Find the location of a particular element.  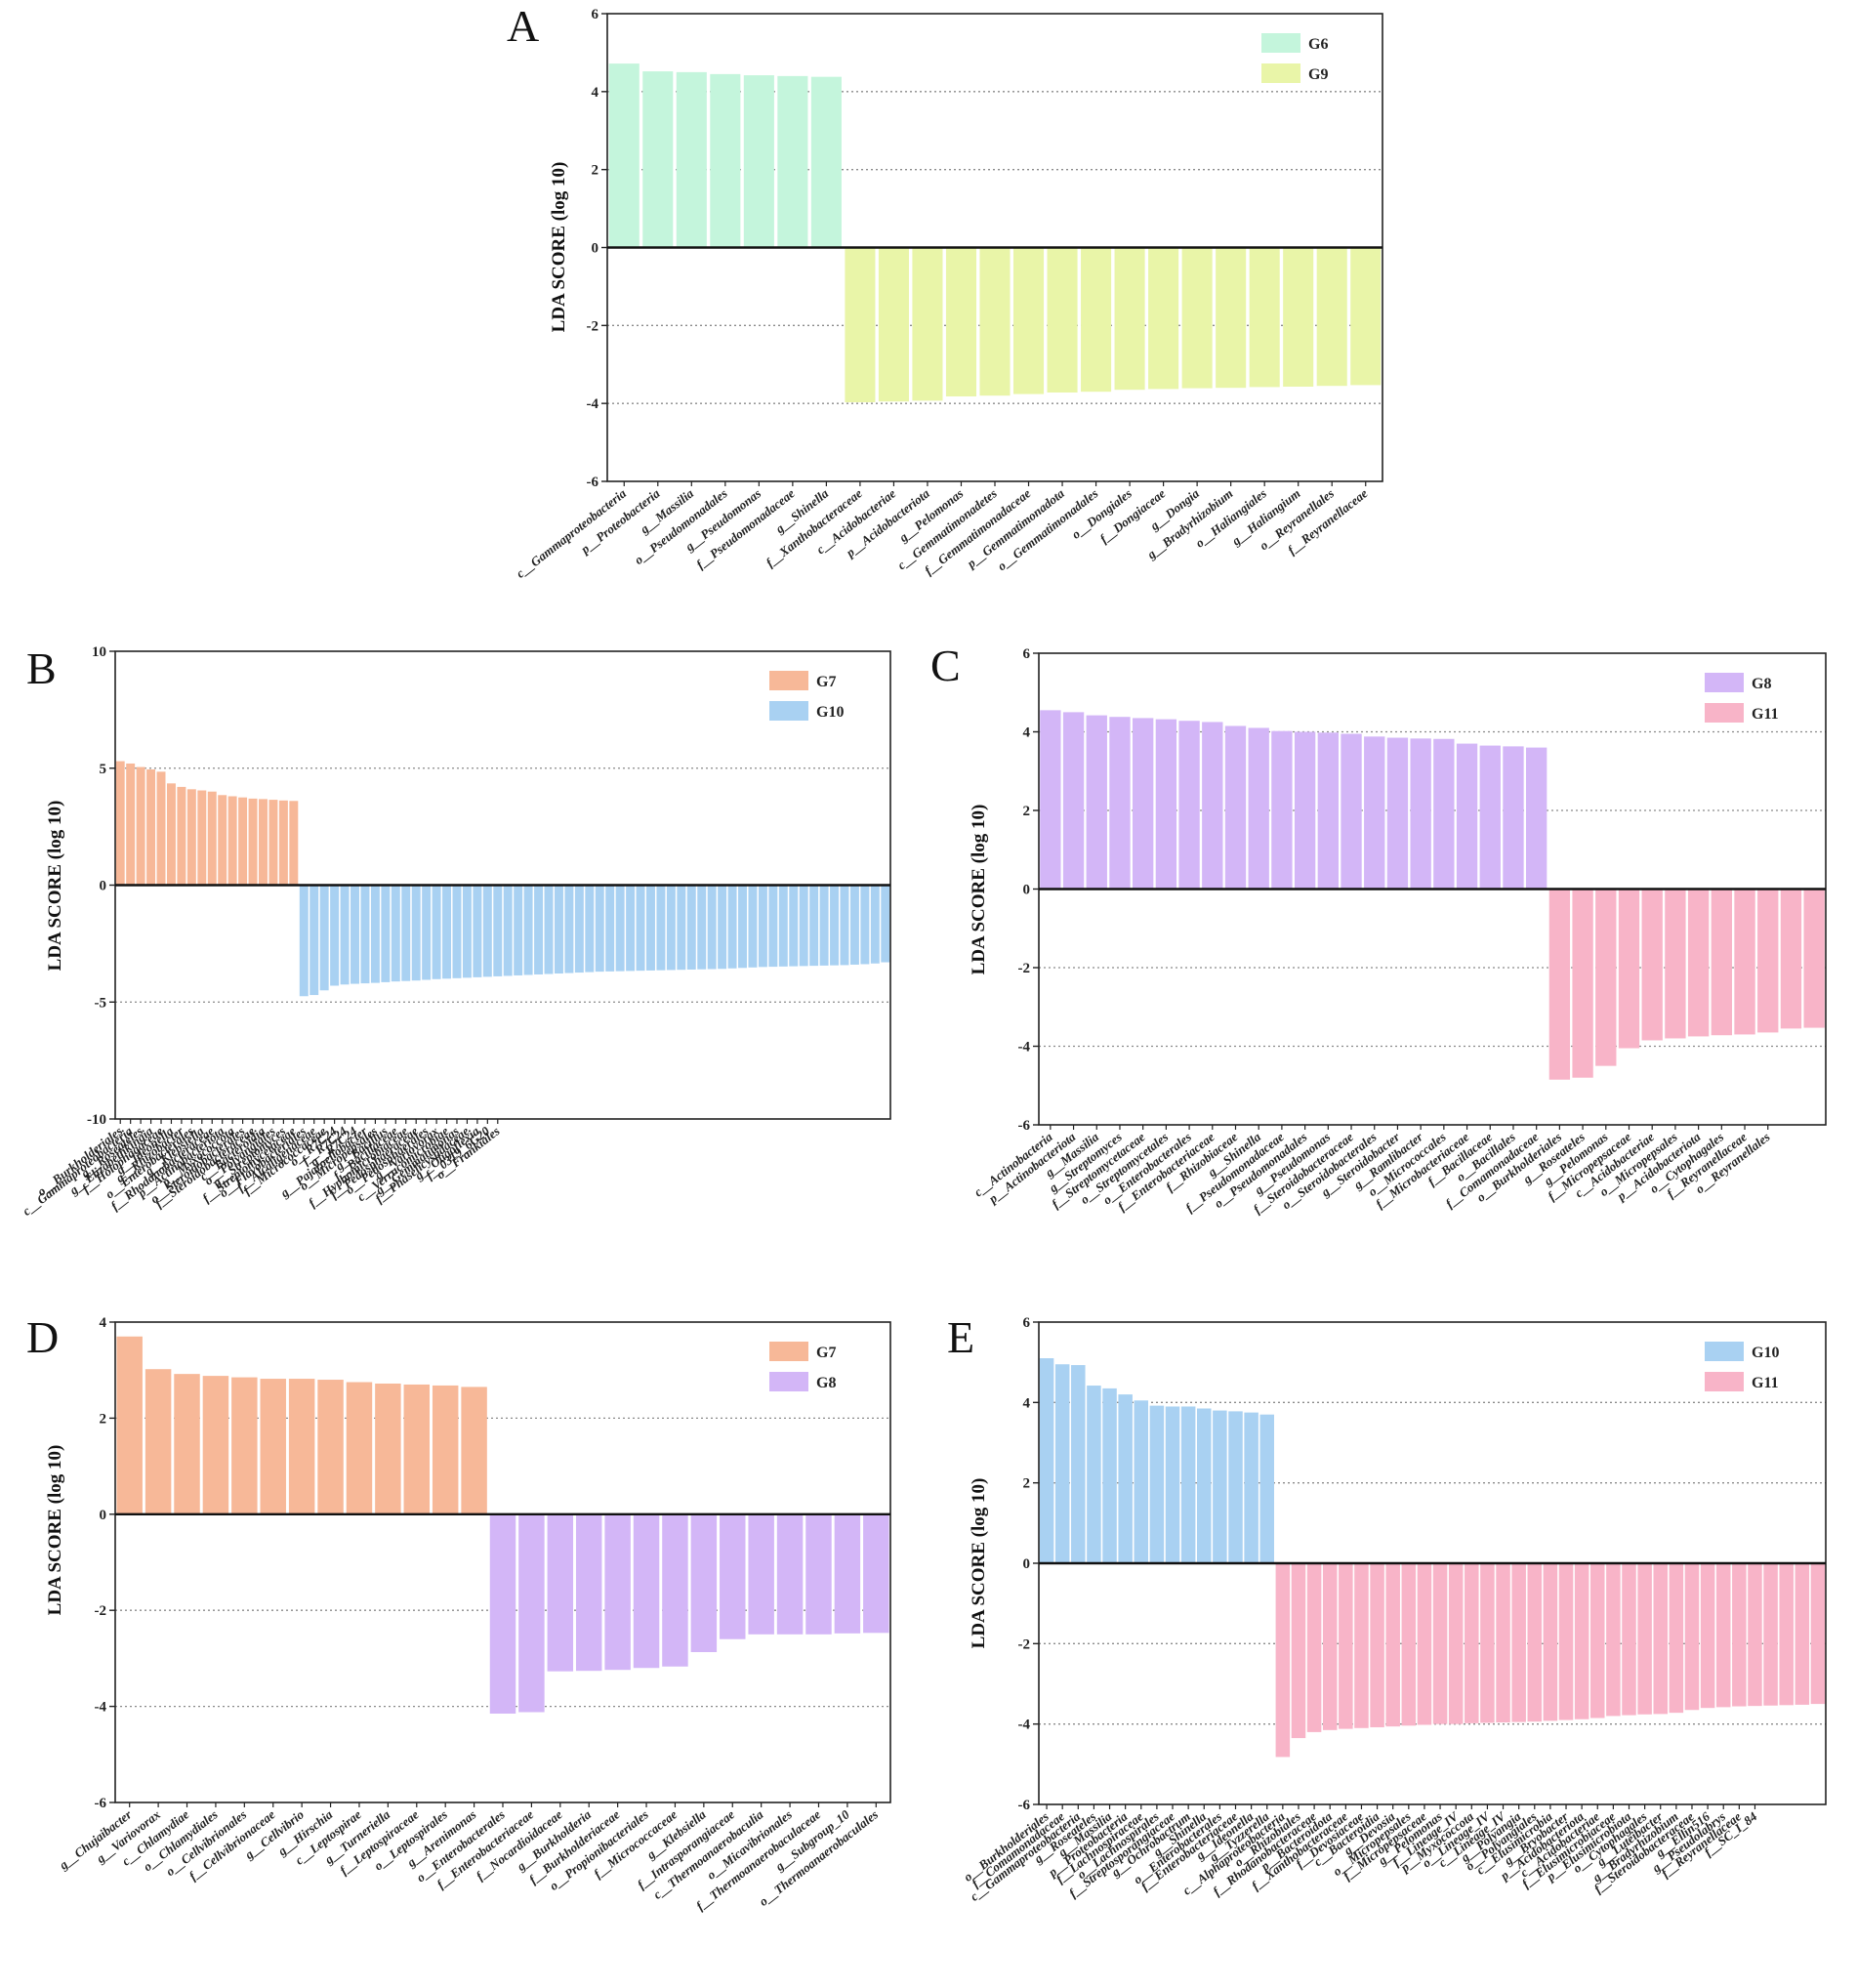

bar-o__Thermoanaerobaculales is located at coordinates (876, 1573).